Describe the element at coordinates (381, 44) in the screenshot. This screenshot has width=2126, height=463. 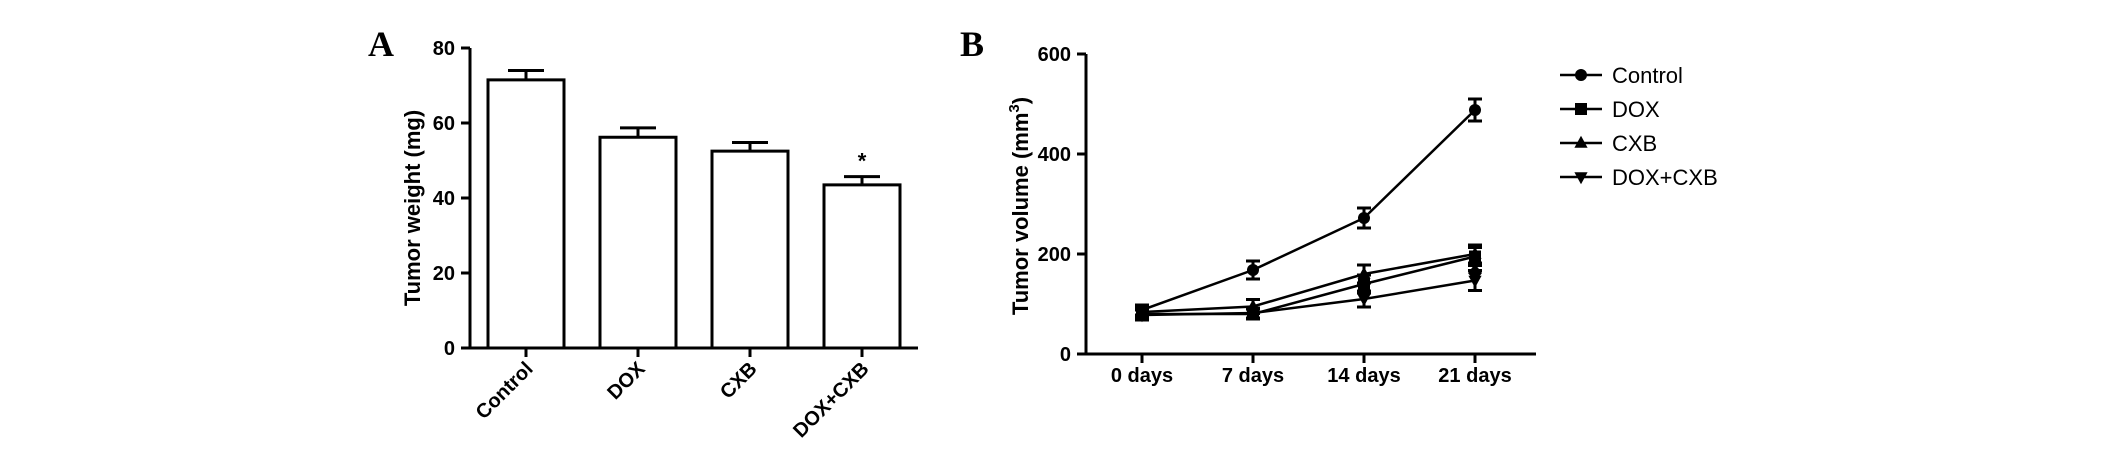
I see `panel-a-letter: A` at that location.